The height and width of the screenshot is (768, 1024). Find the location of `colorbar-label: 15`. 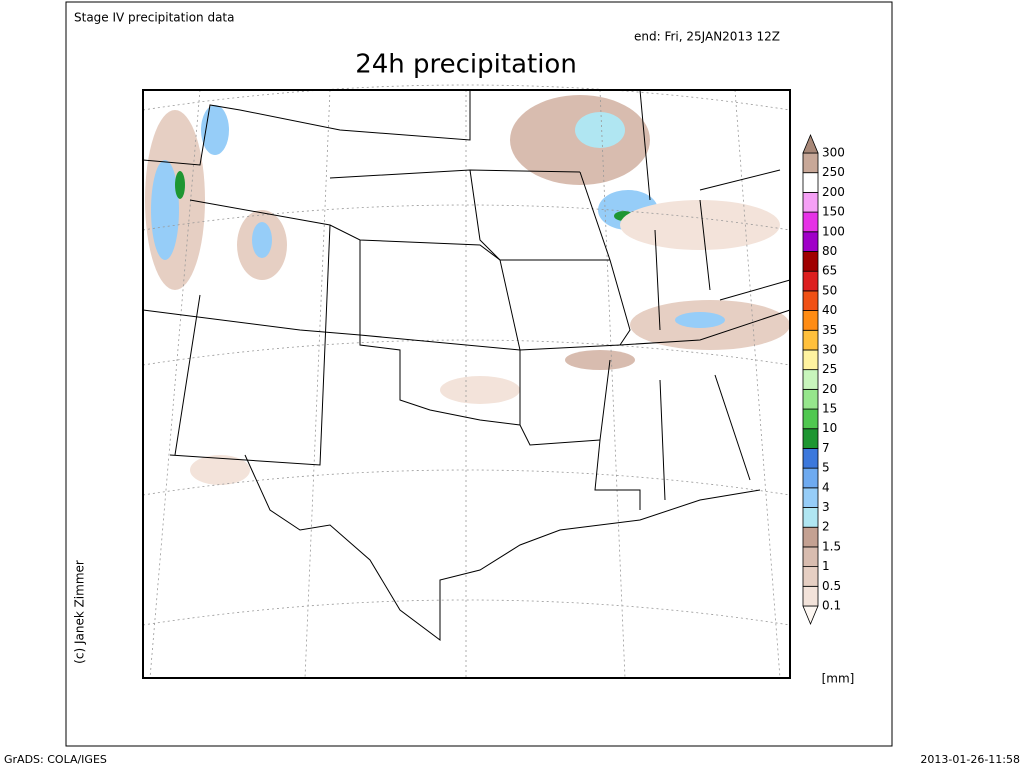

colorbar-label: 15 is located at coordinates (829, 409).